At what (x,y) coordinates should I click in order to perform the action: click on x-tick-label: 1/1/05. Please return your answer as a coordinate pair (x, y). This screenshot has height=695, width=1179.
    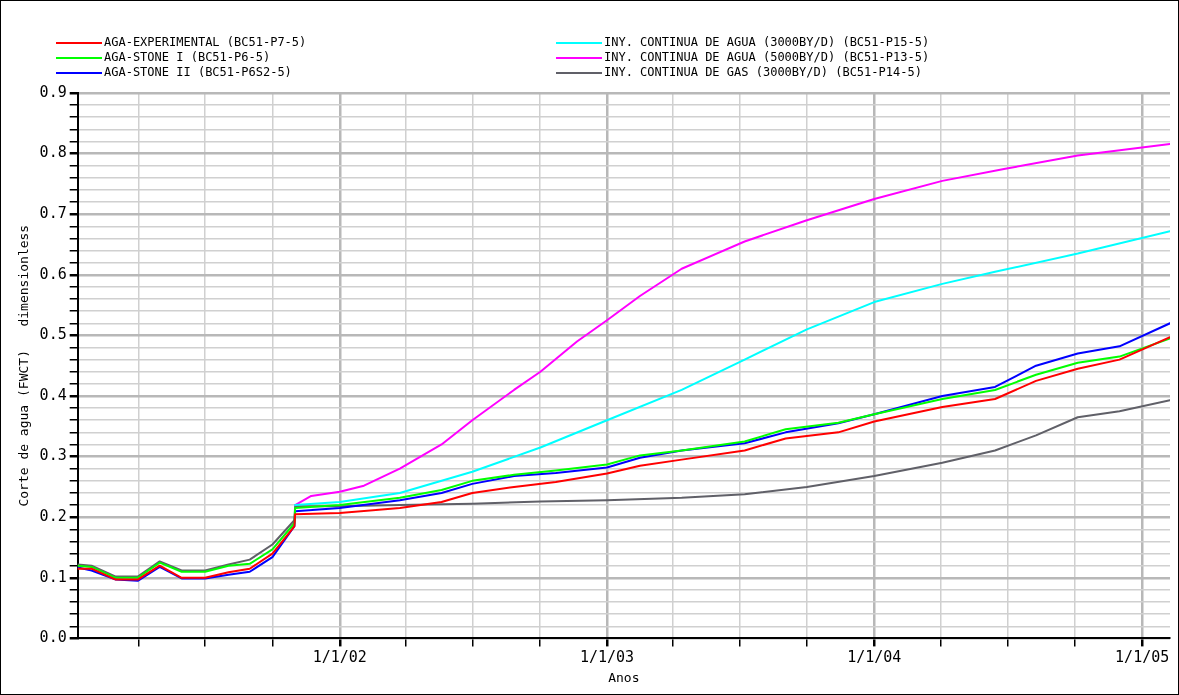
    Looking at the image, I should click on (1142, 657).